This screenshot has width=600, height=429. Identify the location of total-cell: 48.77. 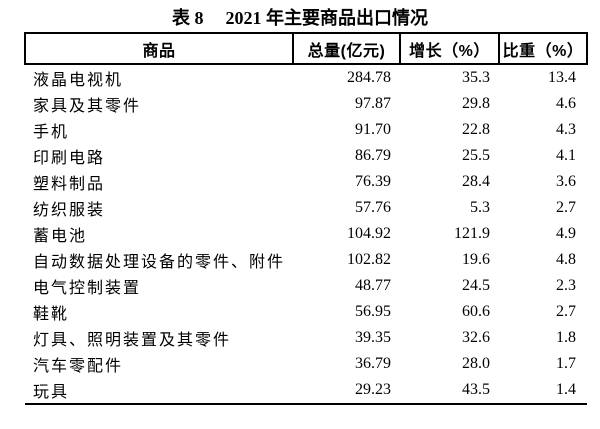
(373, 285).